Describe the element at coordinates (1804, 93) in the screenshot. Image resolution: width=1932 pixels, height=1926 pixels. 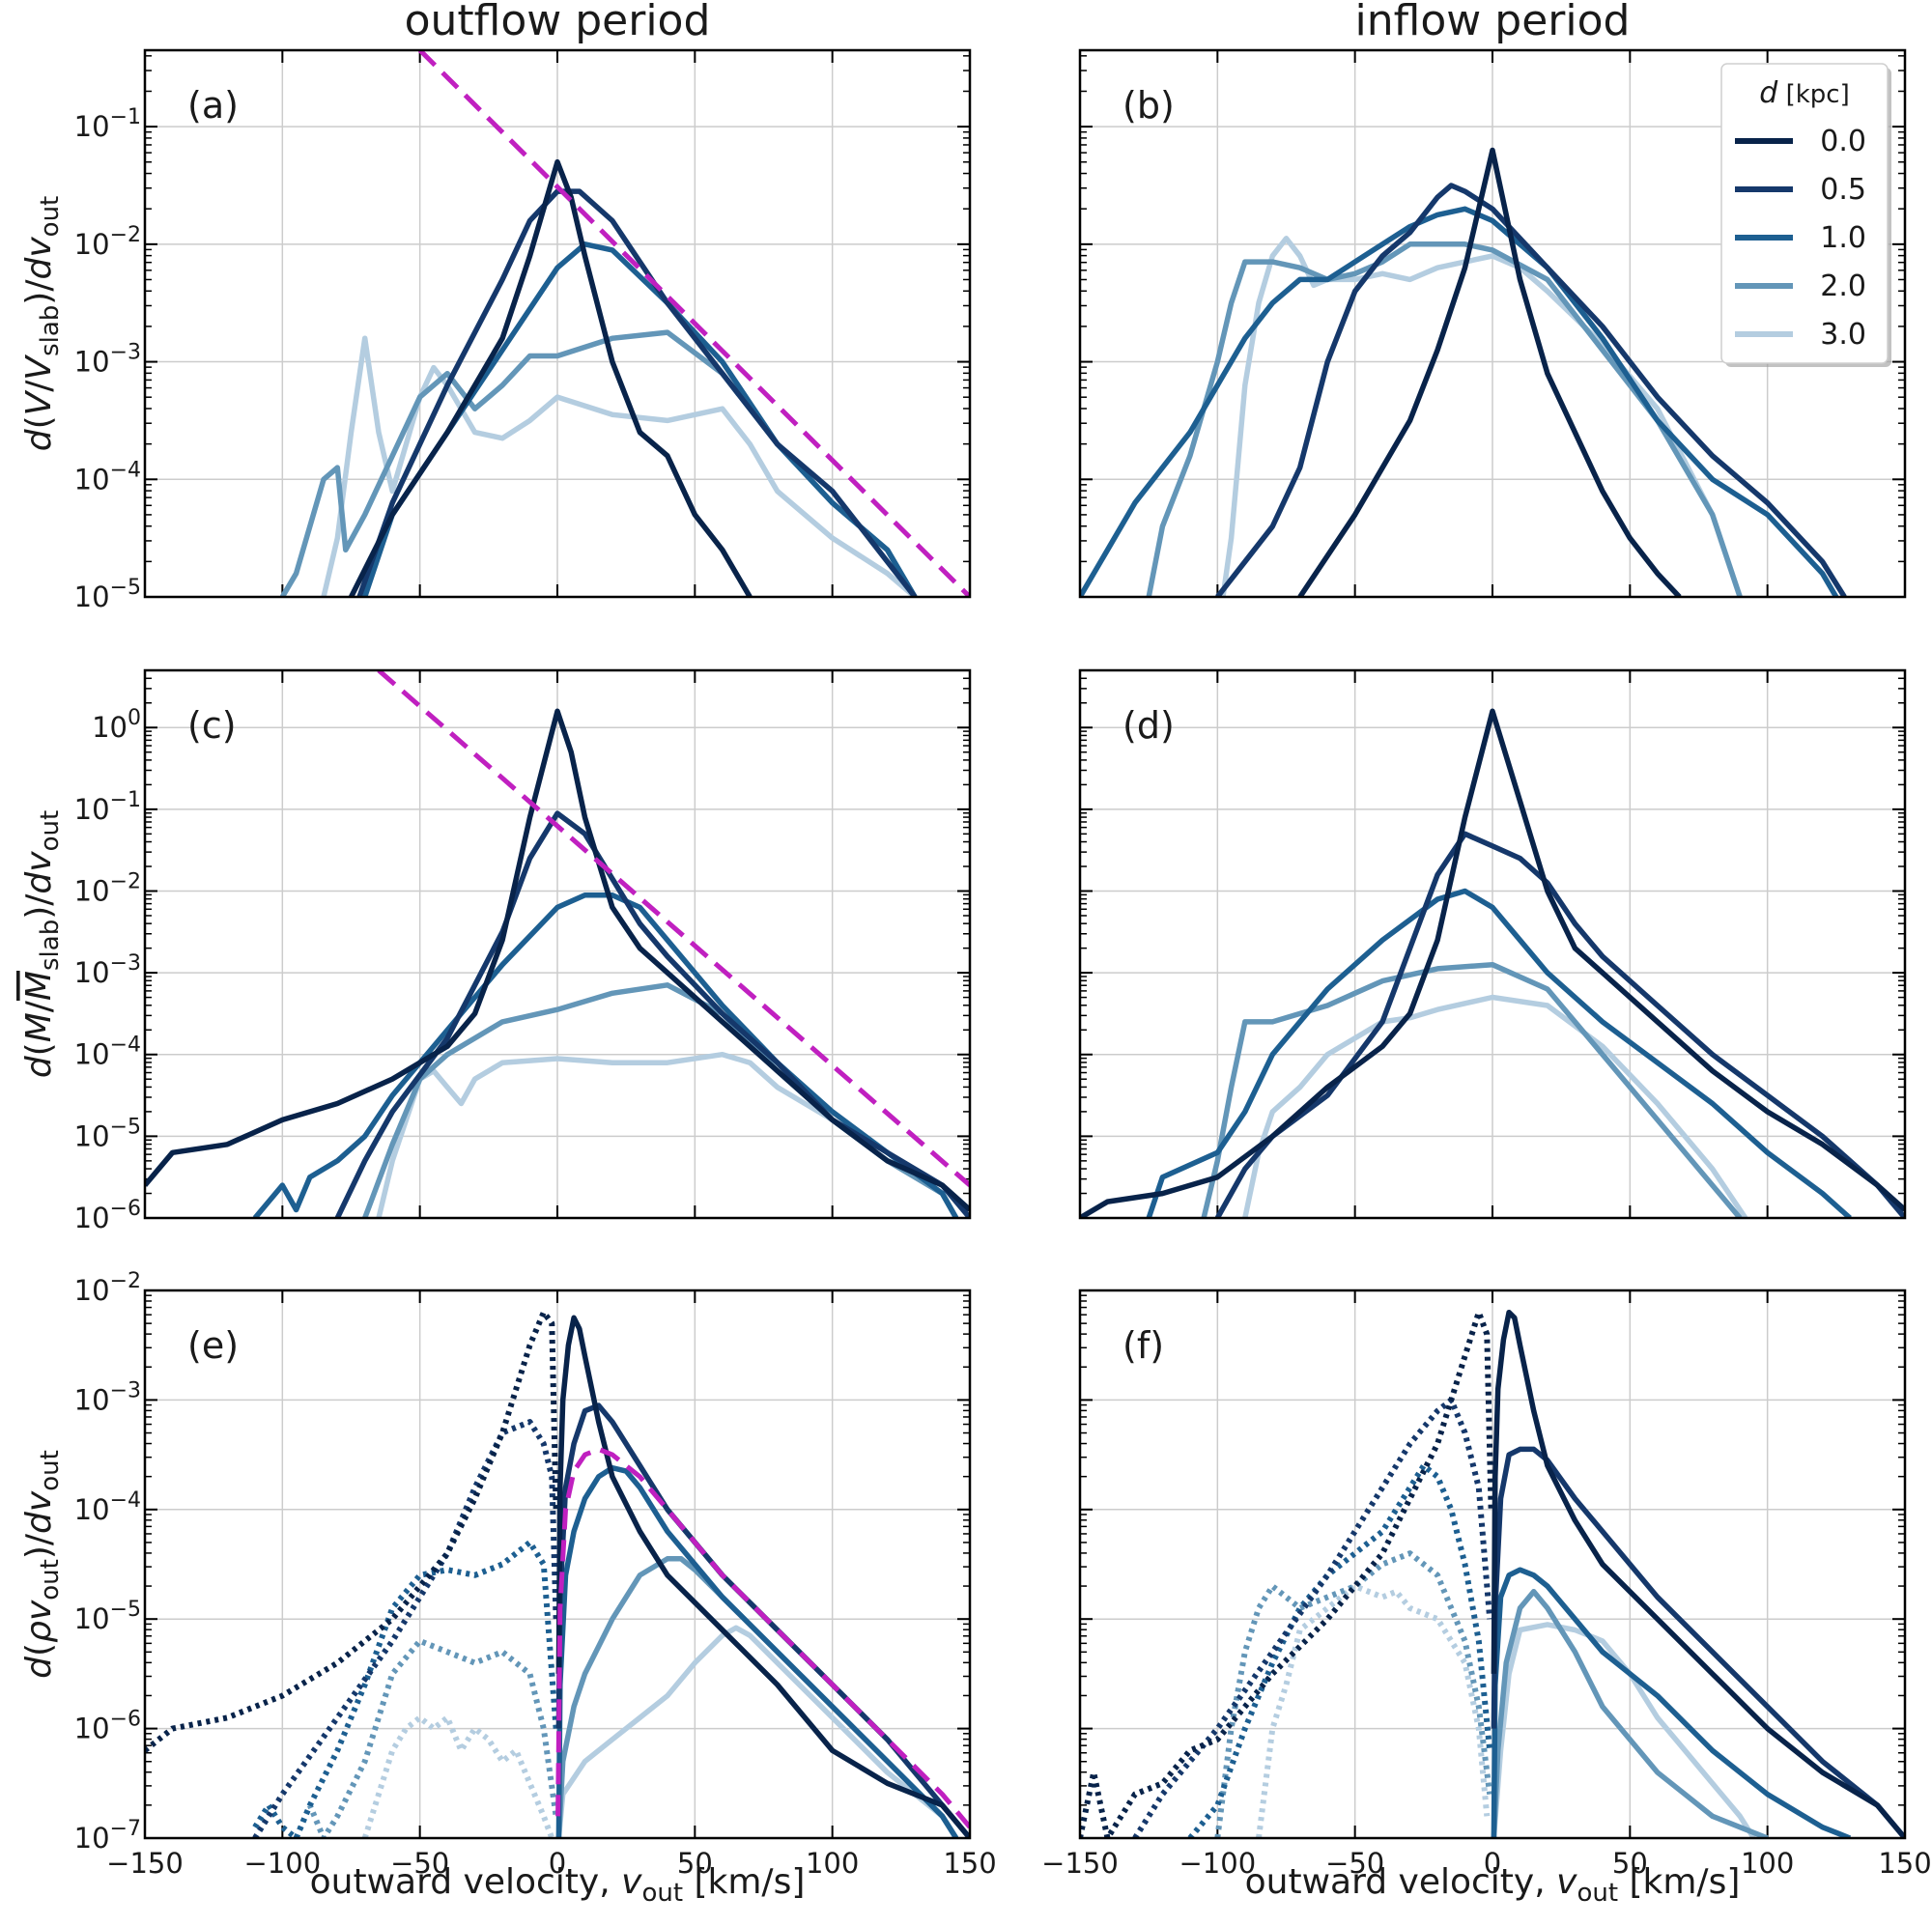
I see `legend-title: d [kpc]` at that location.